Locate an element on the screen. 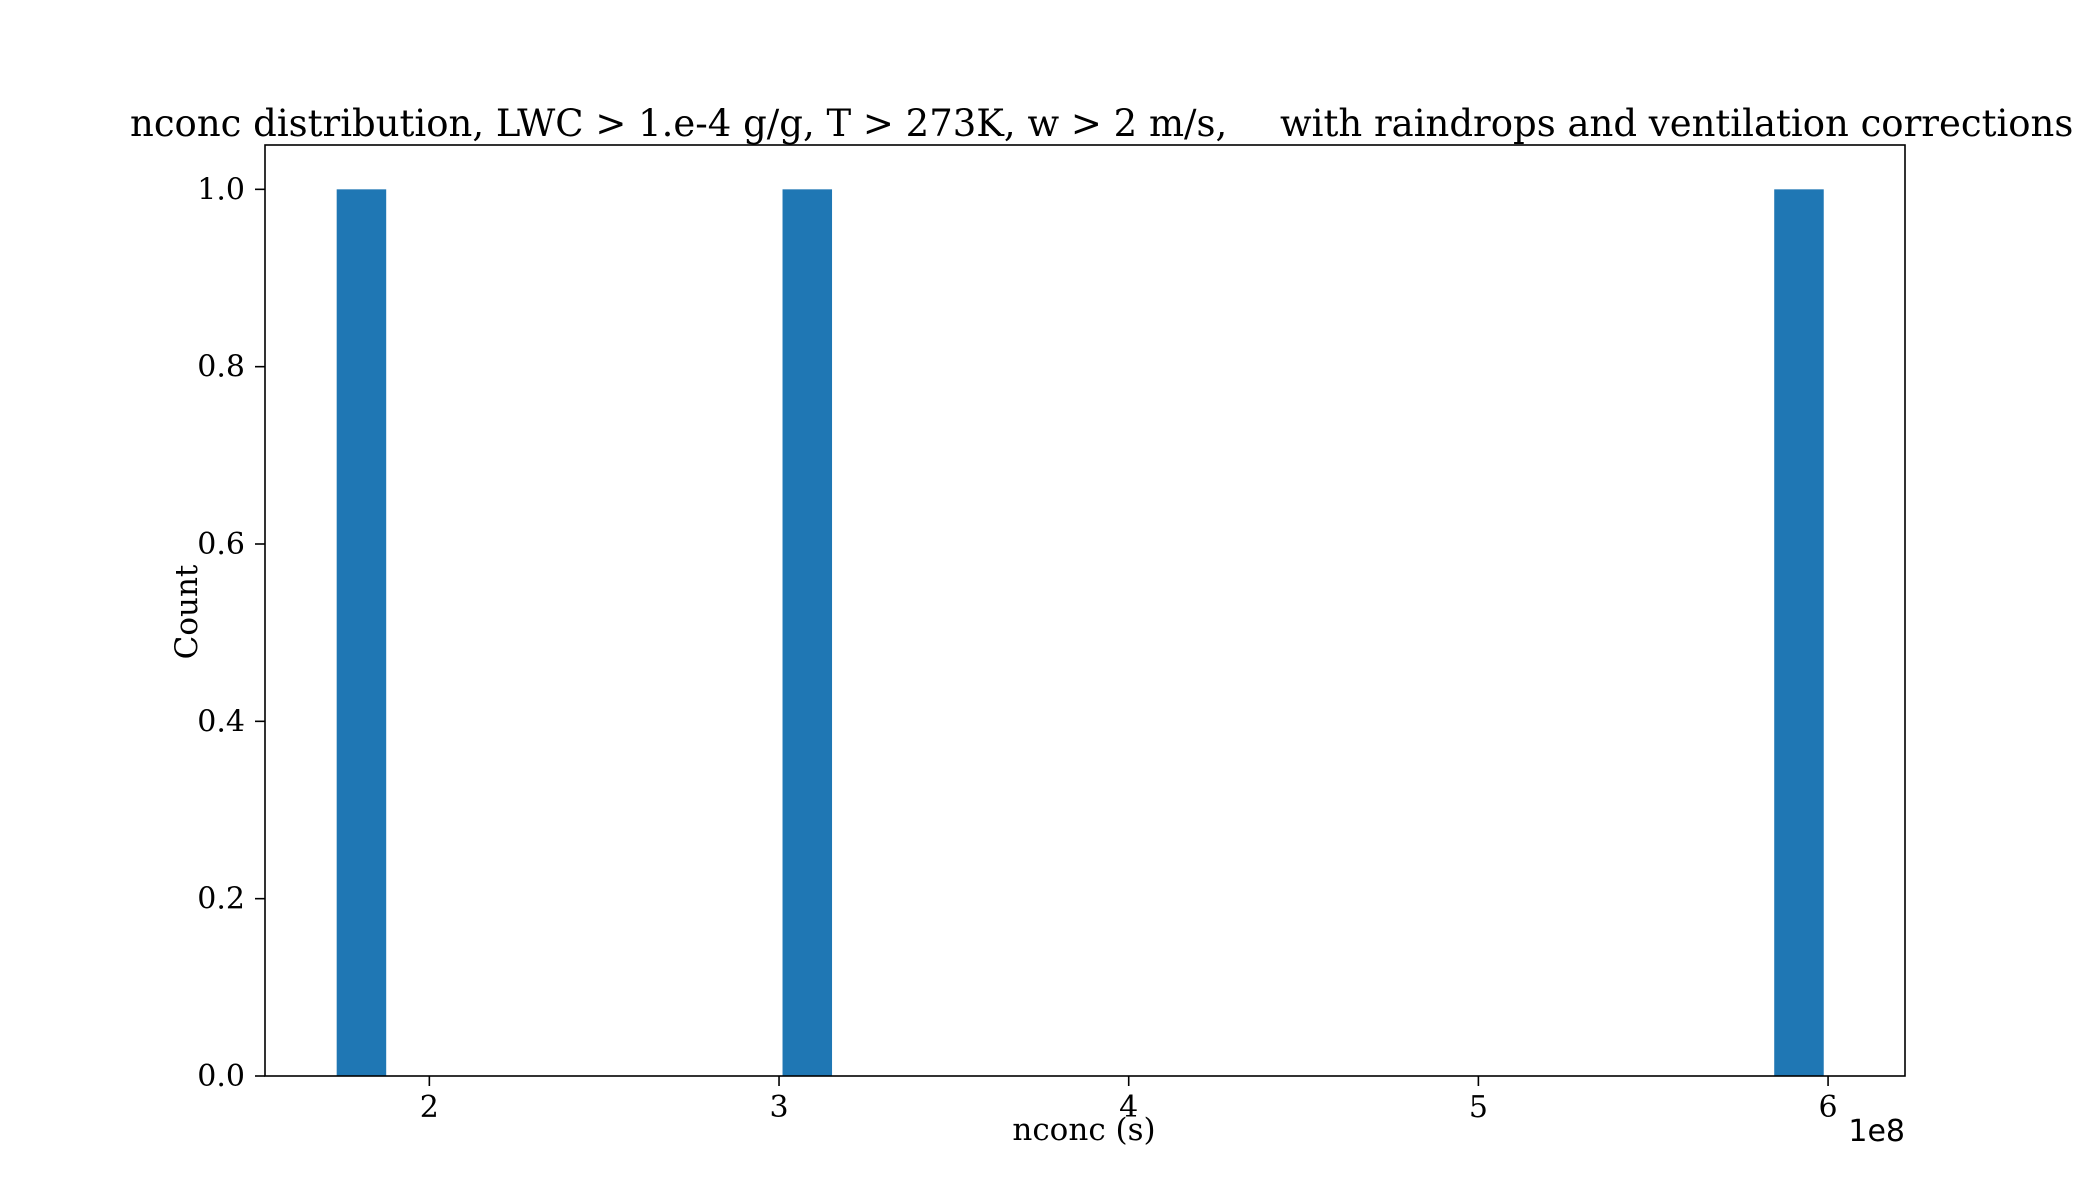 The image size is (2100, 1200). y-tick-label: 0.2 is located at coordinates (221, 899).